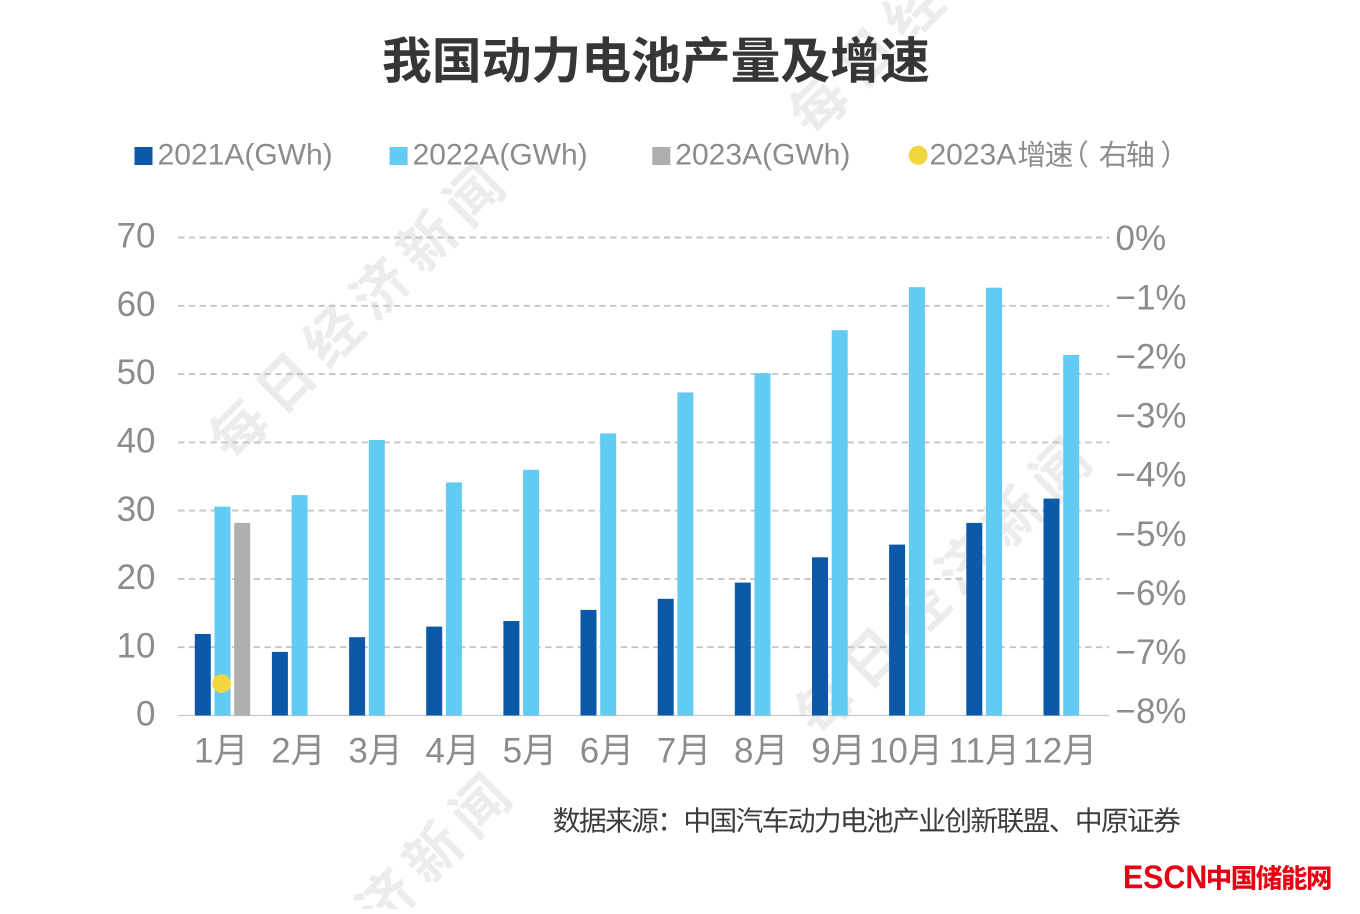 The width and height of the screenshot is (1360, 914). Describe the element at coordinates (145, 714) in the screenshot. I see `svg-text: 0` at that location.